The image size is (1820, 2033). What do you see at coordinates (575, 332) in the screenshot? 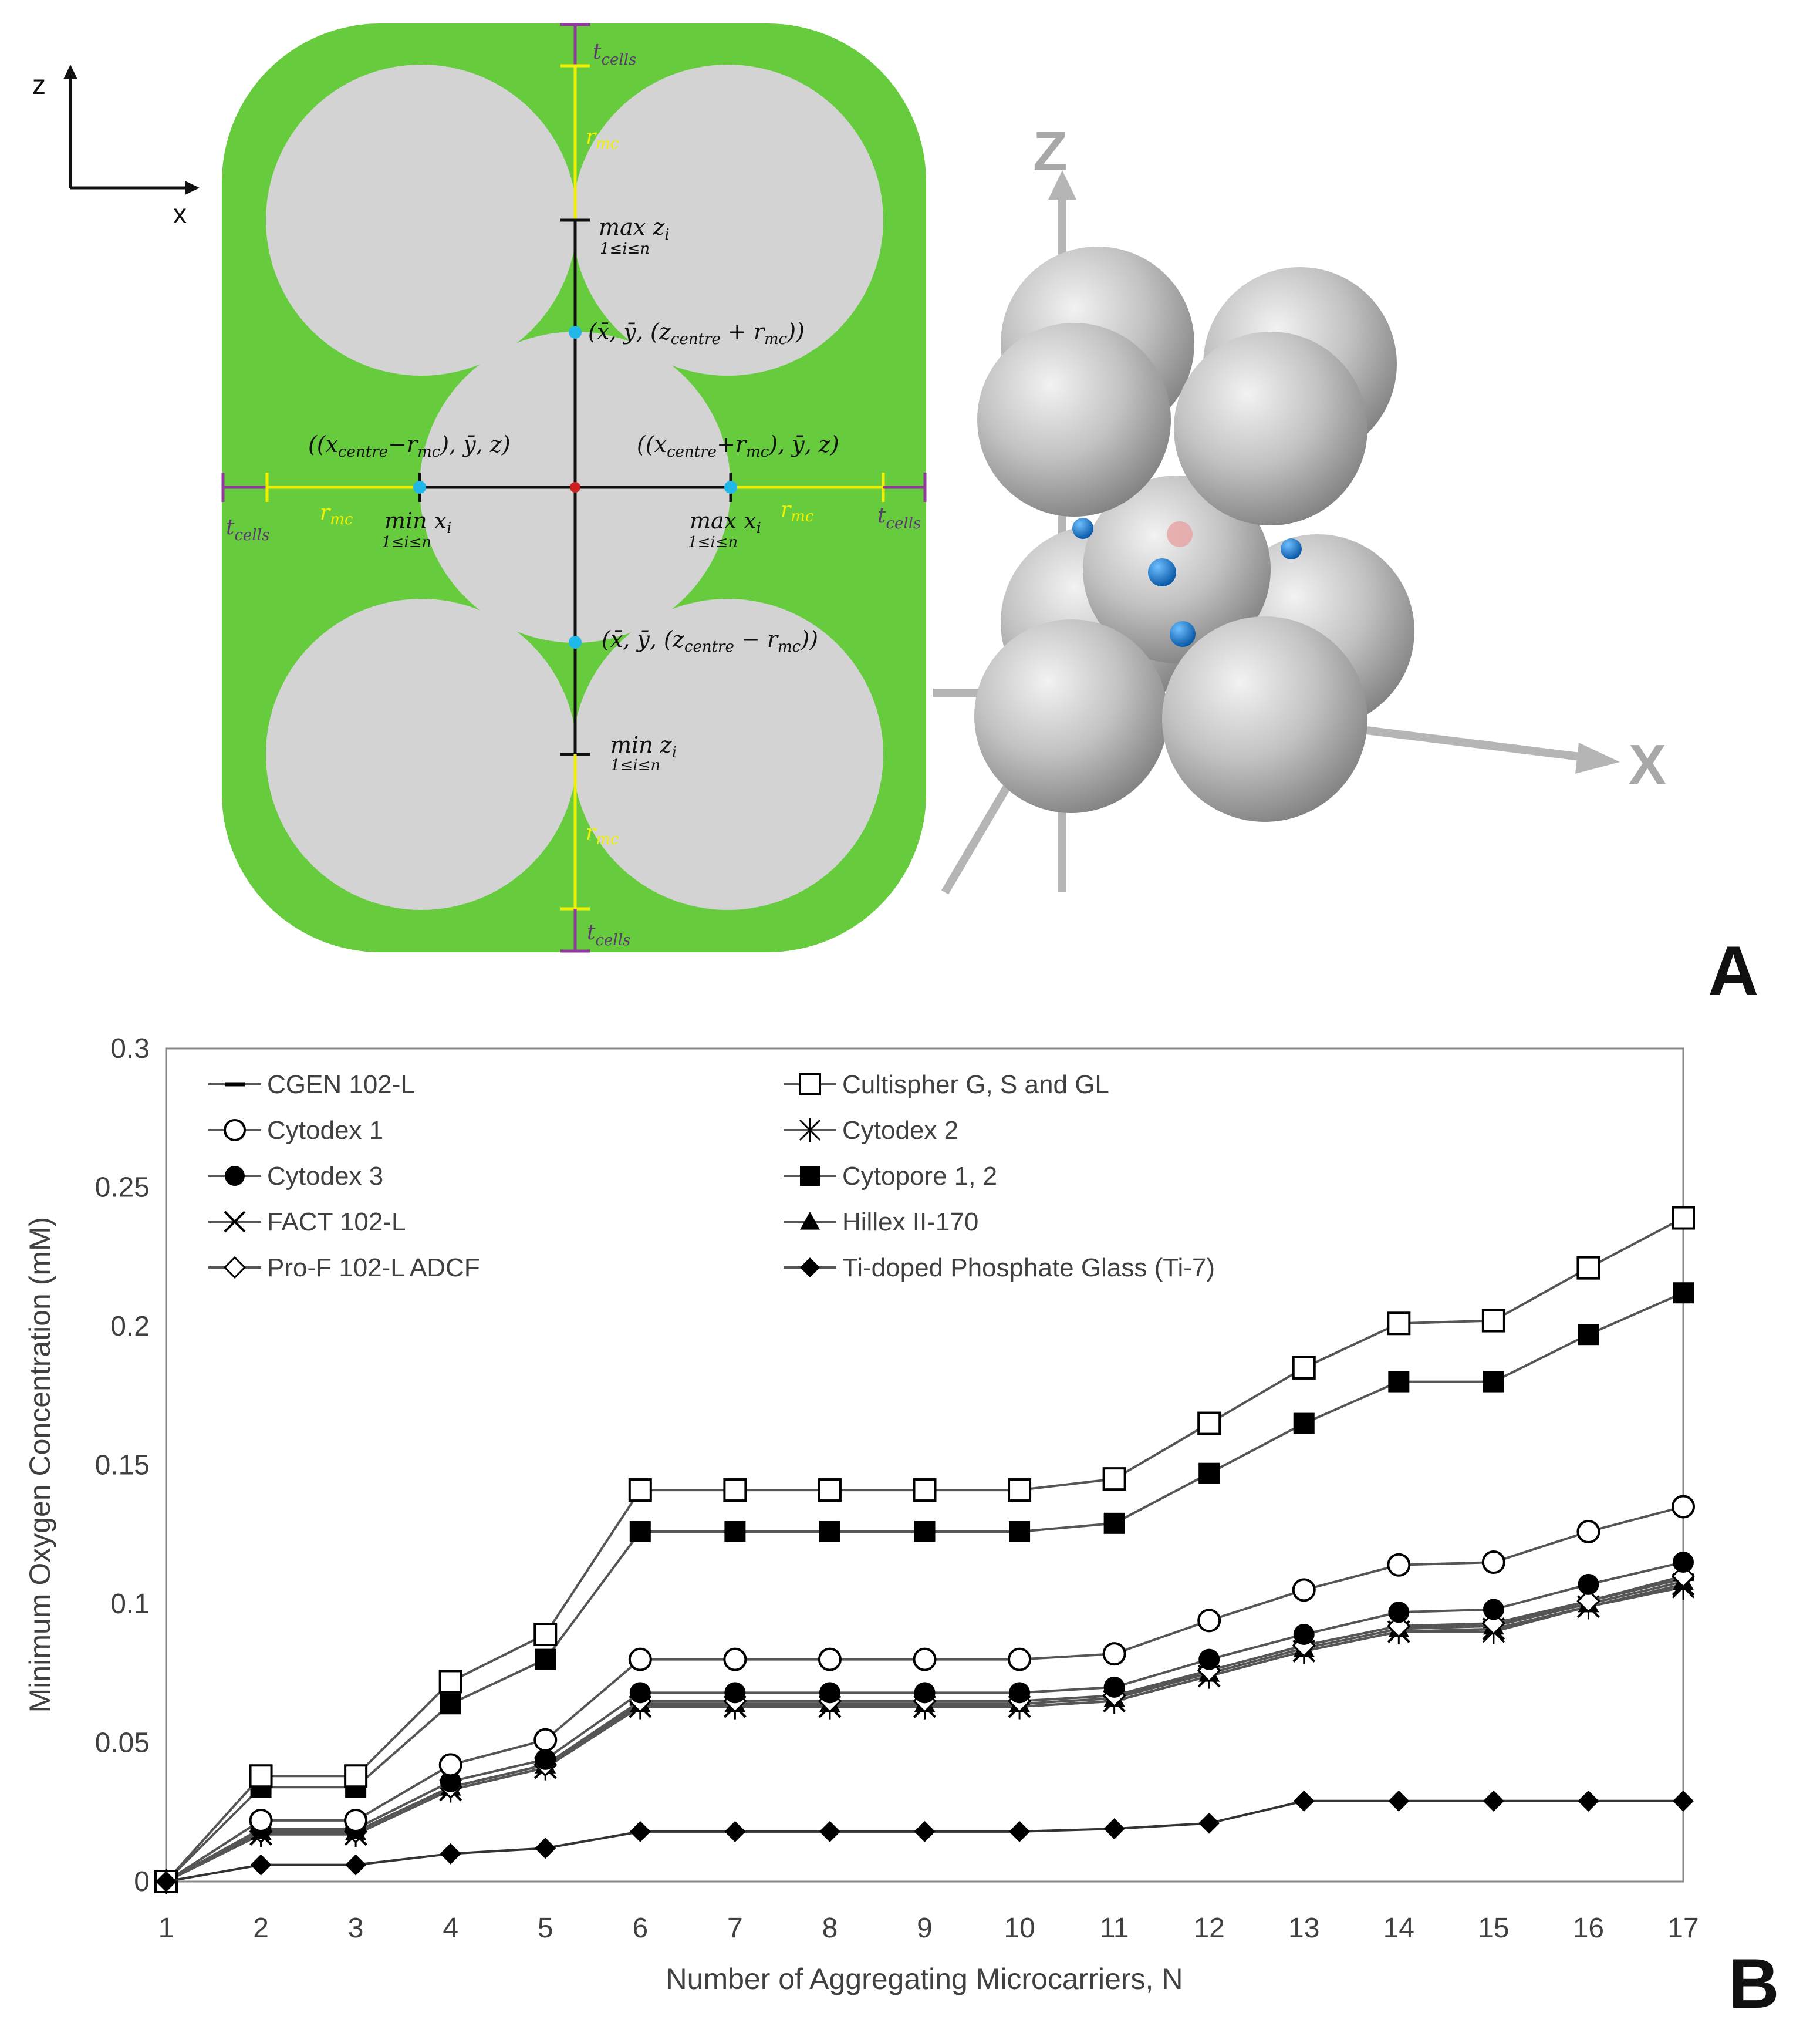
I see `top-extreme-point` at bounding box center [575, 332].